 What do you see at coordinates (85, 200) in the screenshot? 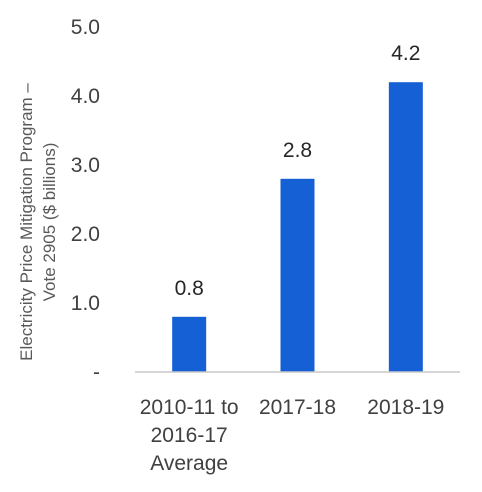
I see `y-axis-ticks: - 1.0 2.0 3.0 4.0 5.0` at bounding box center [85, 200].